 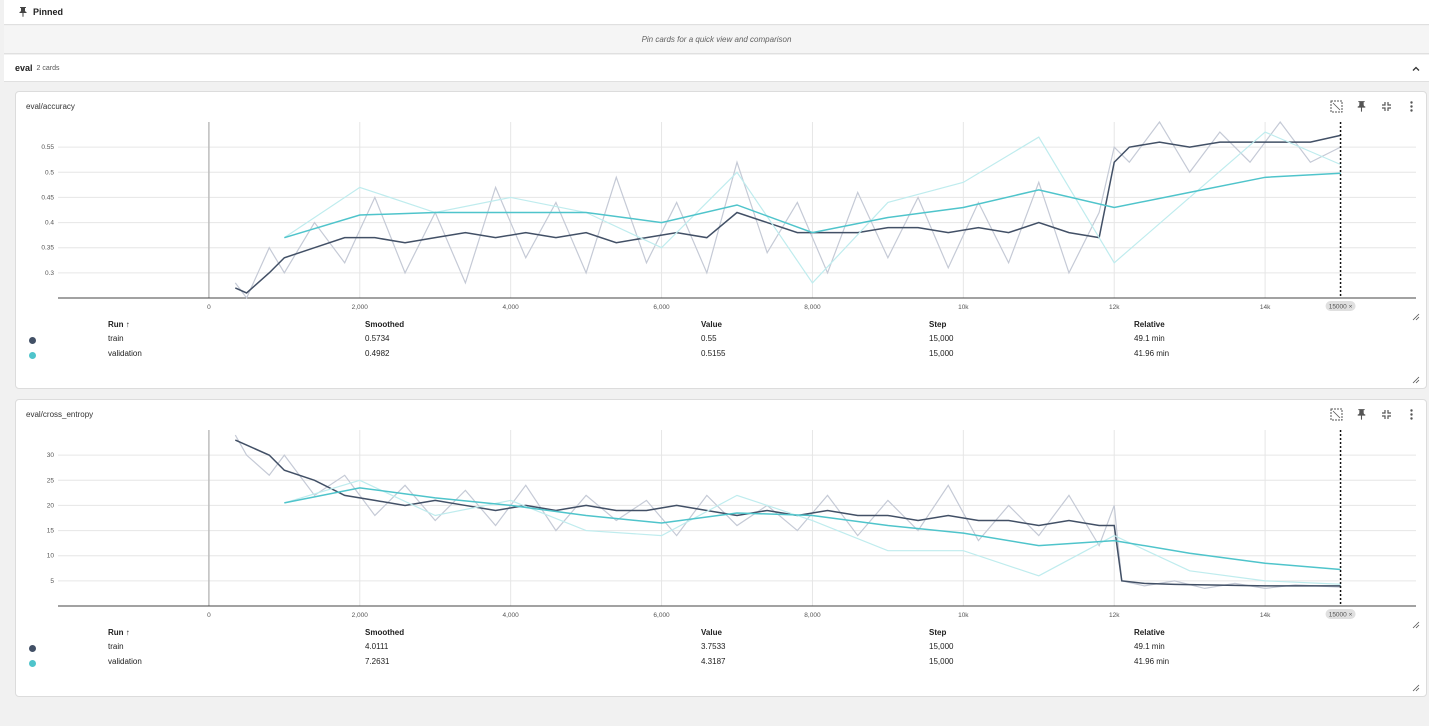 What do you see at coordinates (676, 341) in the screenshot?
I see `table-row: train 0.5734 0.55 15,000 49.1 min` at bounding box center [676, 341].